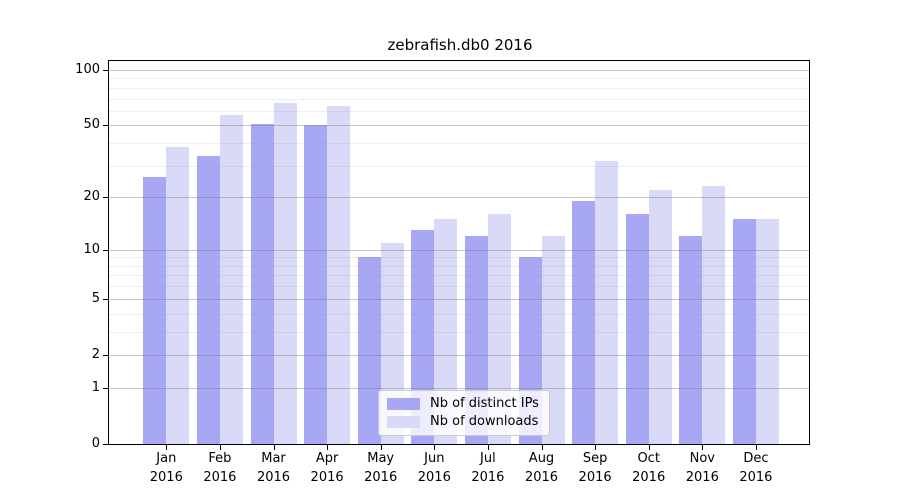  What do you see at coordinates (91, 249) in the screenshot?
I see `y-tick-label-10: 10` at bounding box center [91, 249].